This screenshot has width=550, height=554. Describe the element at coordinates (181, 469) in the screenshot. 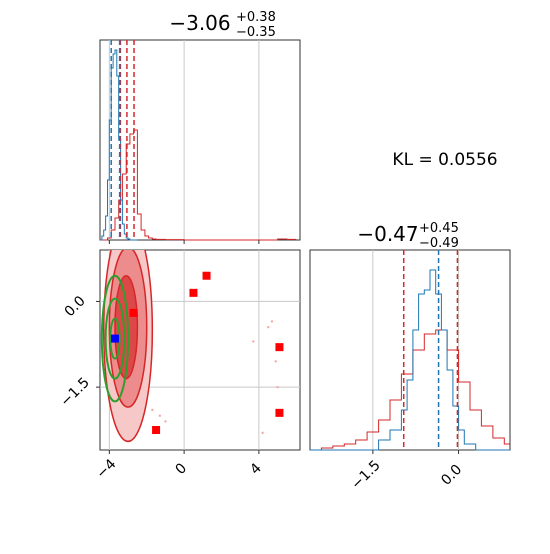

I see `panel-2-x-tick-label: 0` at that location.